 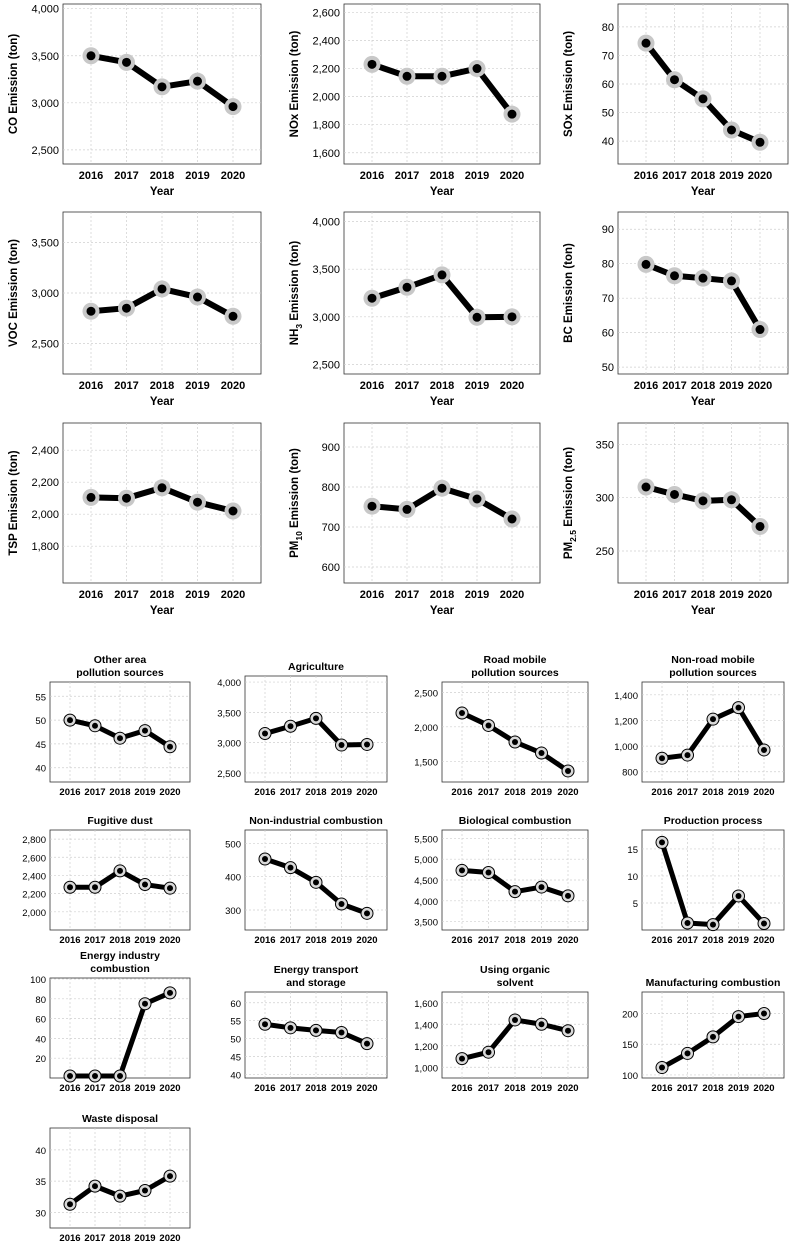 What do you see at coordinates (40, 1059) in the screenshot?
I see `y-tick-label: 20` at bounding box center [40, 1059].